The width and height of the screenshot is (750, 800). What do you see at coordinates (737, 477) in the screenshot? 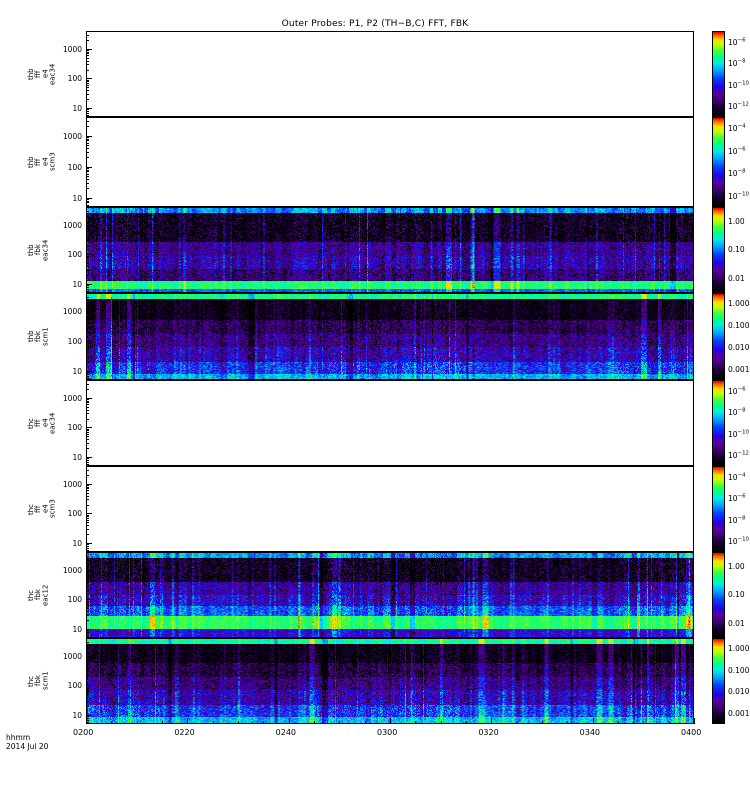
I see `colorbar-tick-label: 10⁻⁴` at bounding box center [737, 477].